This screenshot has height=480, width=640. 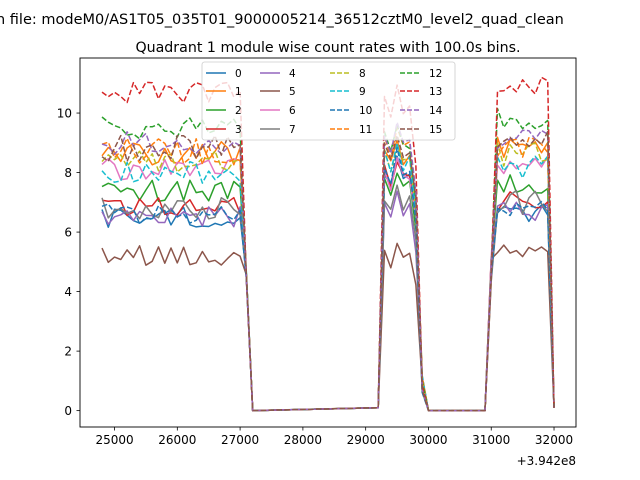 What do you see at coordinates (435, 92) in the screenshot?
I see `legend-label: 13` at bounding box center [435, 92].